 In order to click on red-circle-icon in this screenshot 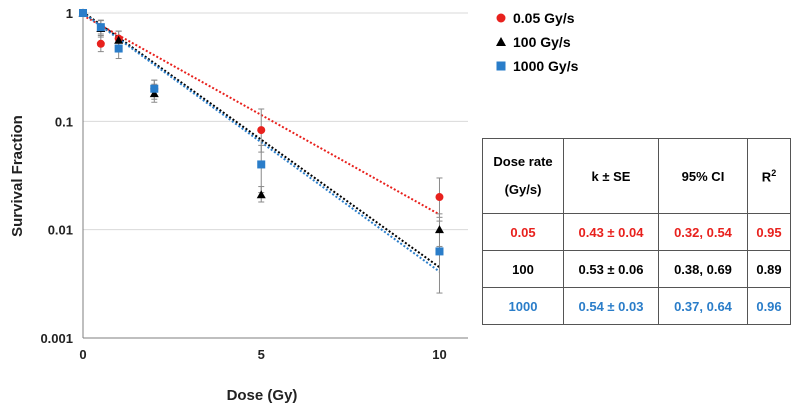, I will do `click(501, 18)`.